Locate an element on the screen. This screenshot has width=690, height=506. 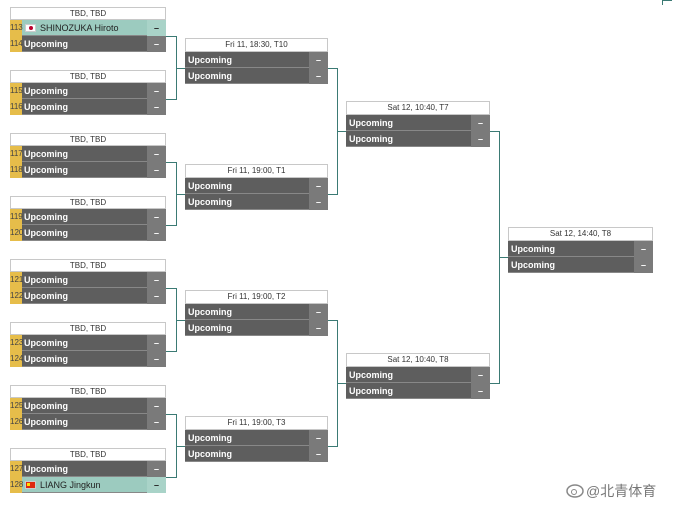
weibo-icon is located at coordinates (575, 491).